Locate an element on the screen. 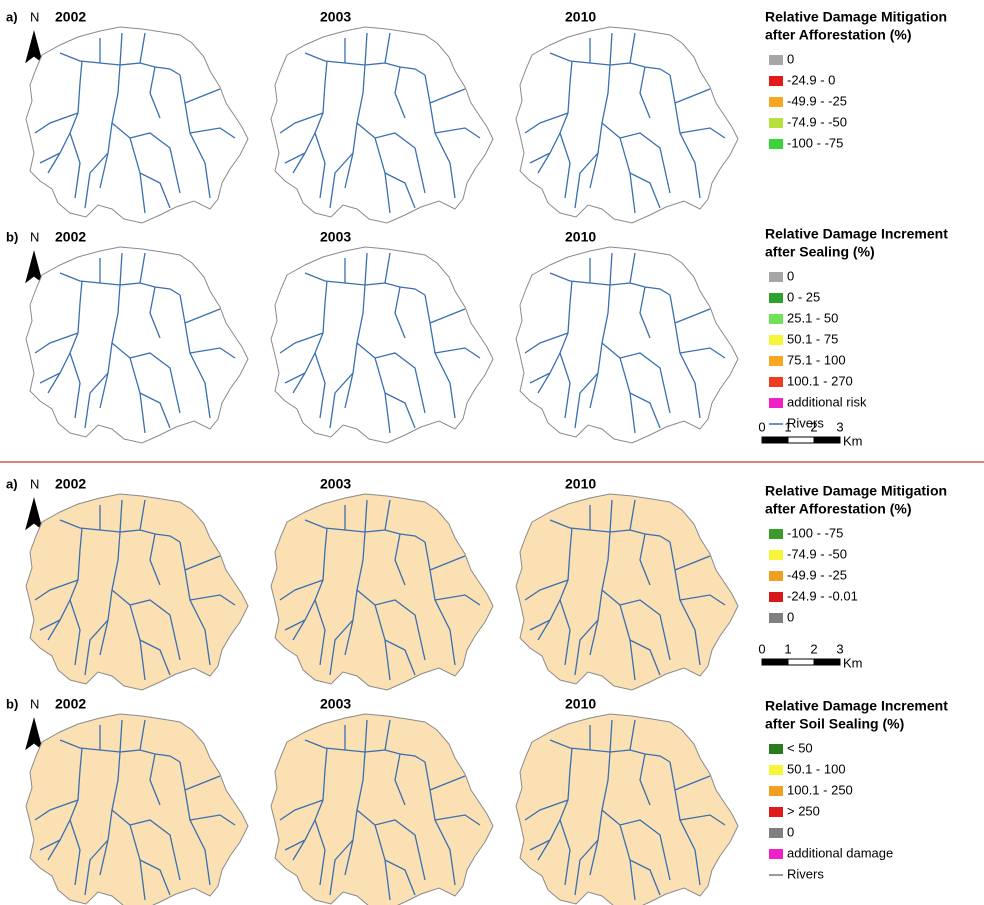  legend-label: > 250 is located at coordinates (803, 810).